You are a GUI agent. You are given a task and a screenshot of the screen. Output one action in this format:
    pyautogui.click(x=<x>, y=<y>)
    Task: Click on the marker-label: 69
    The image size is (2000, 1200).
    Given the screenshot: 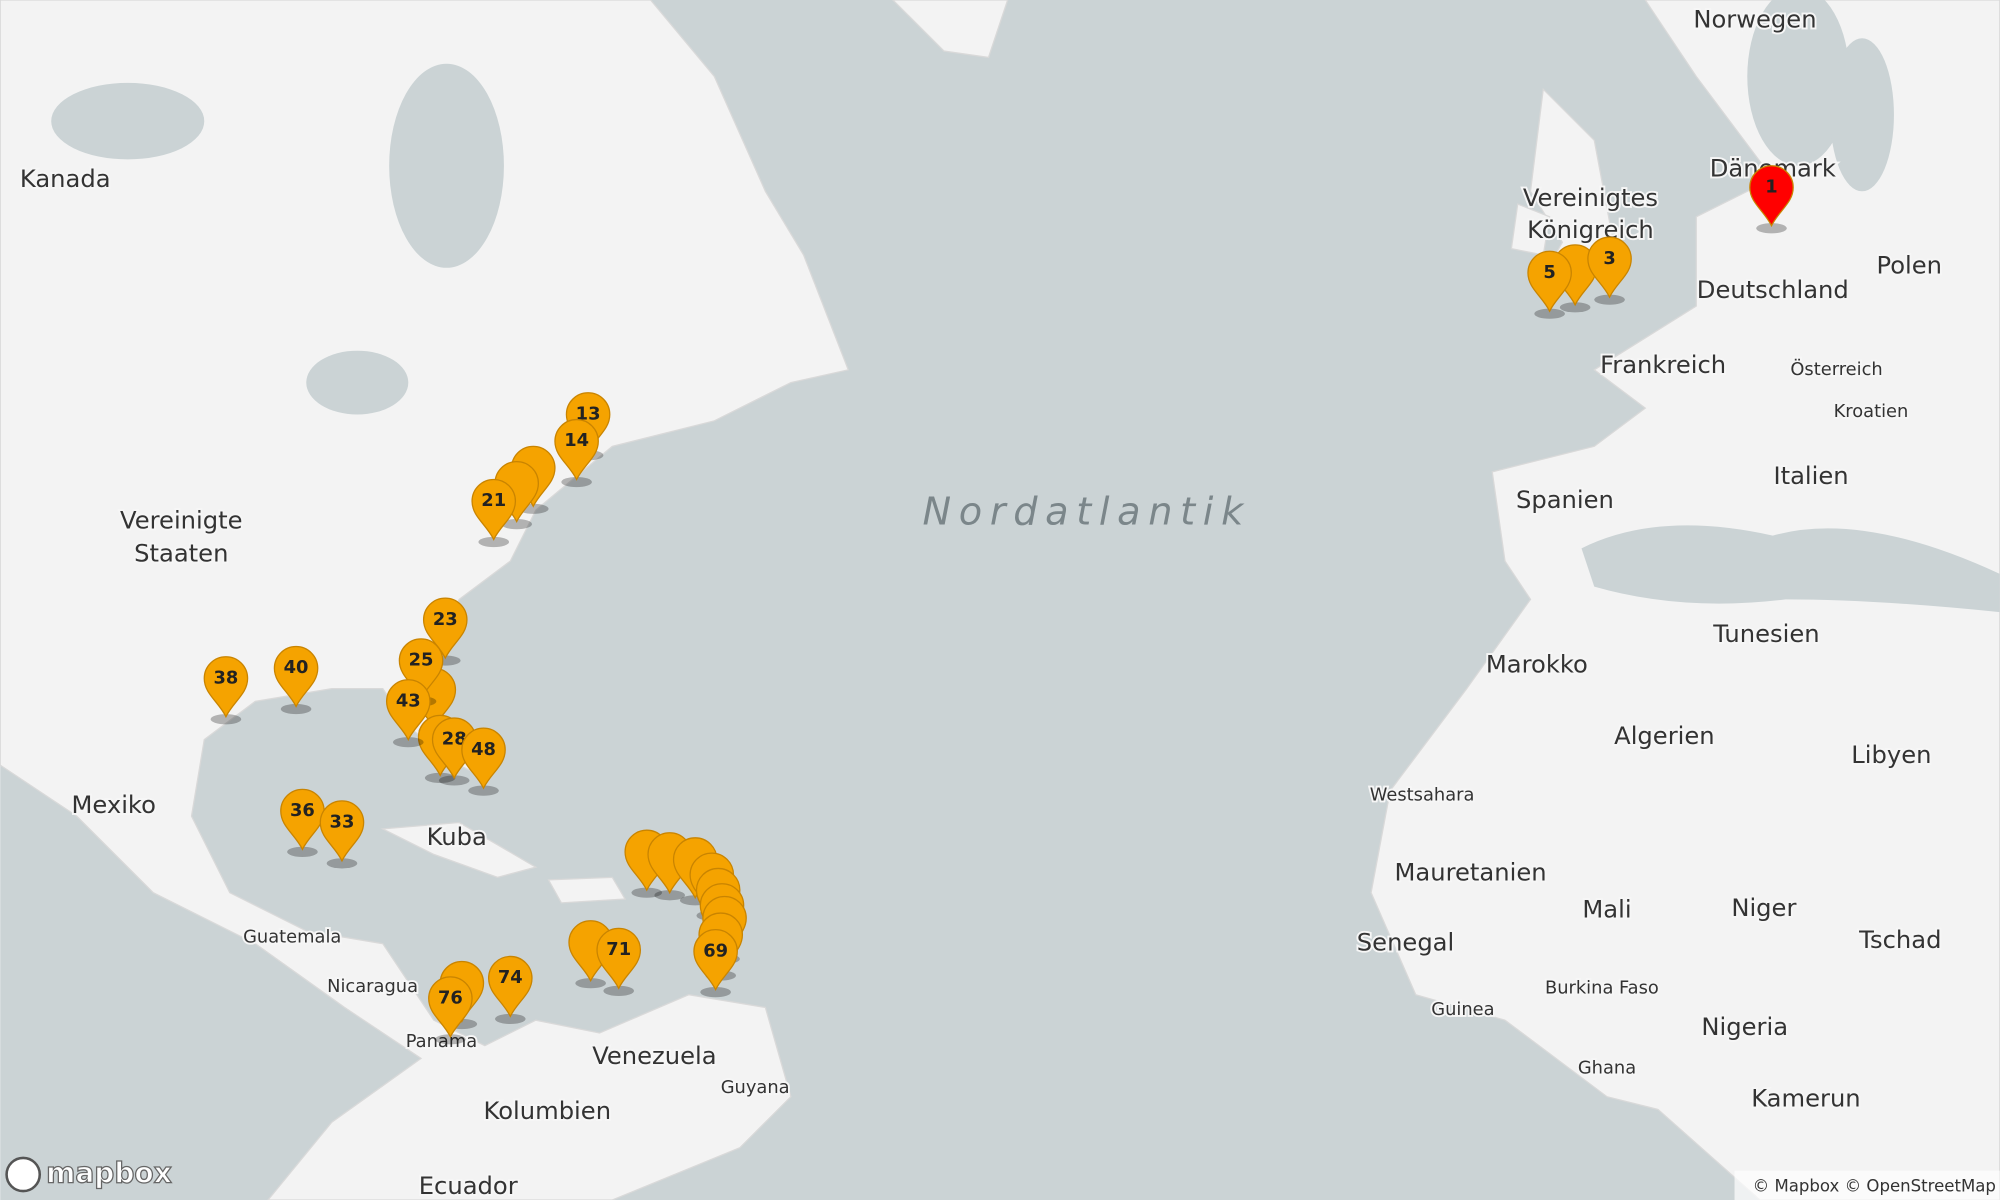 What is the action you would take?
    pyautogui.click(x=715, y=950)
    